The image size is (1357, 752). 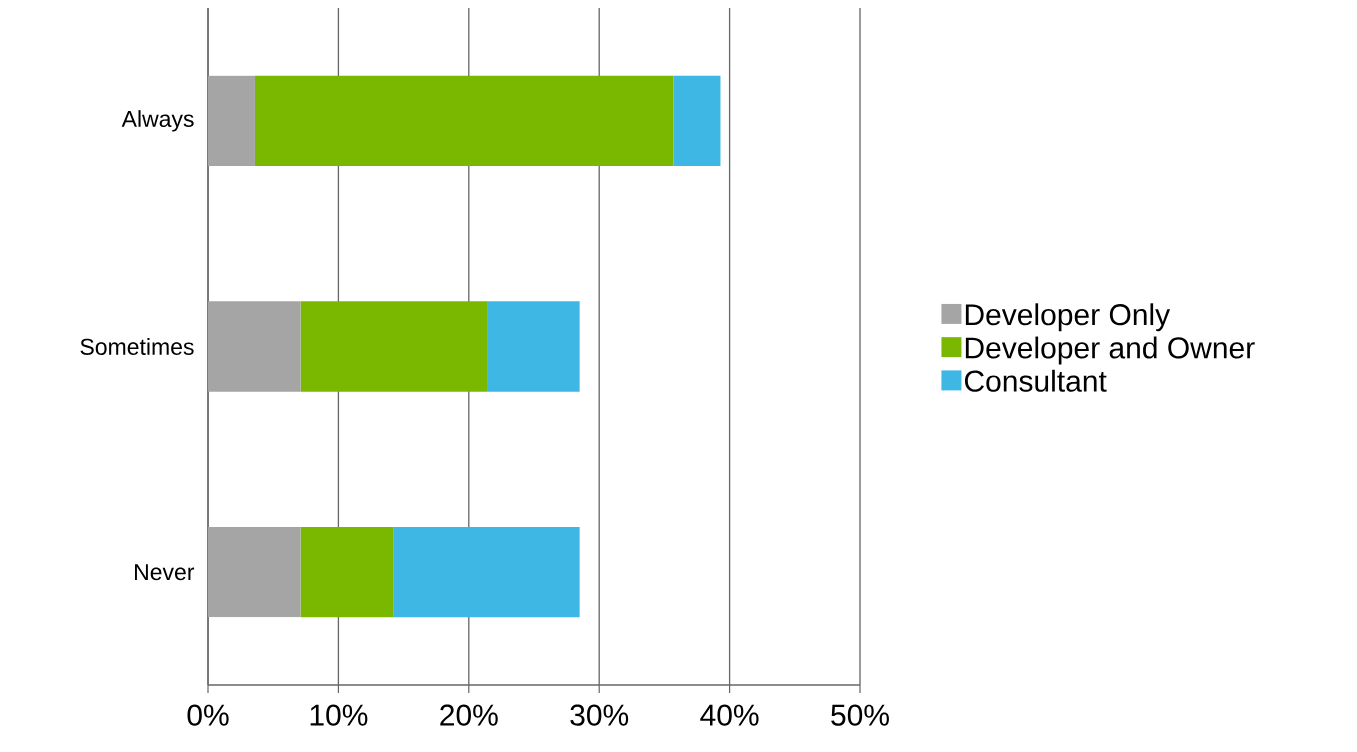 What do you see at coordinates (1068, 317) in the screenshot?
I see `legend-label: Developer Only` at bounding box center [1068, 317].